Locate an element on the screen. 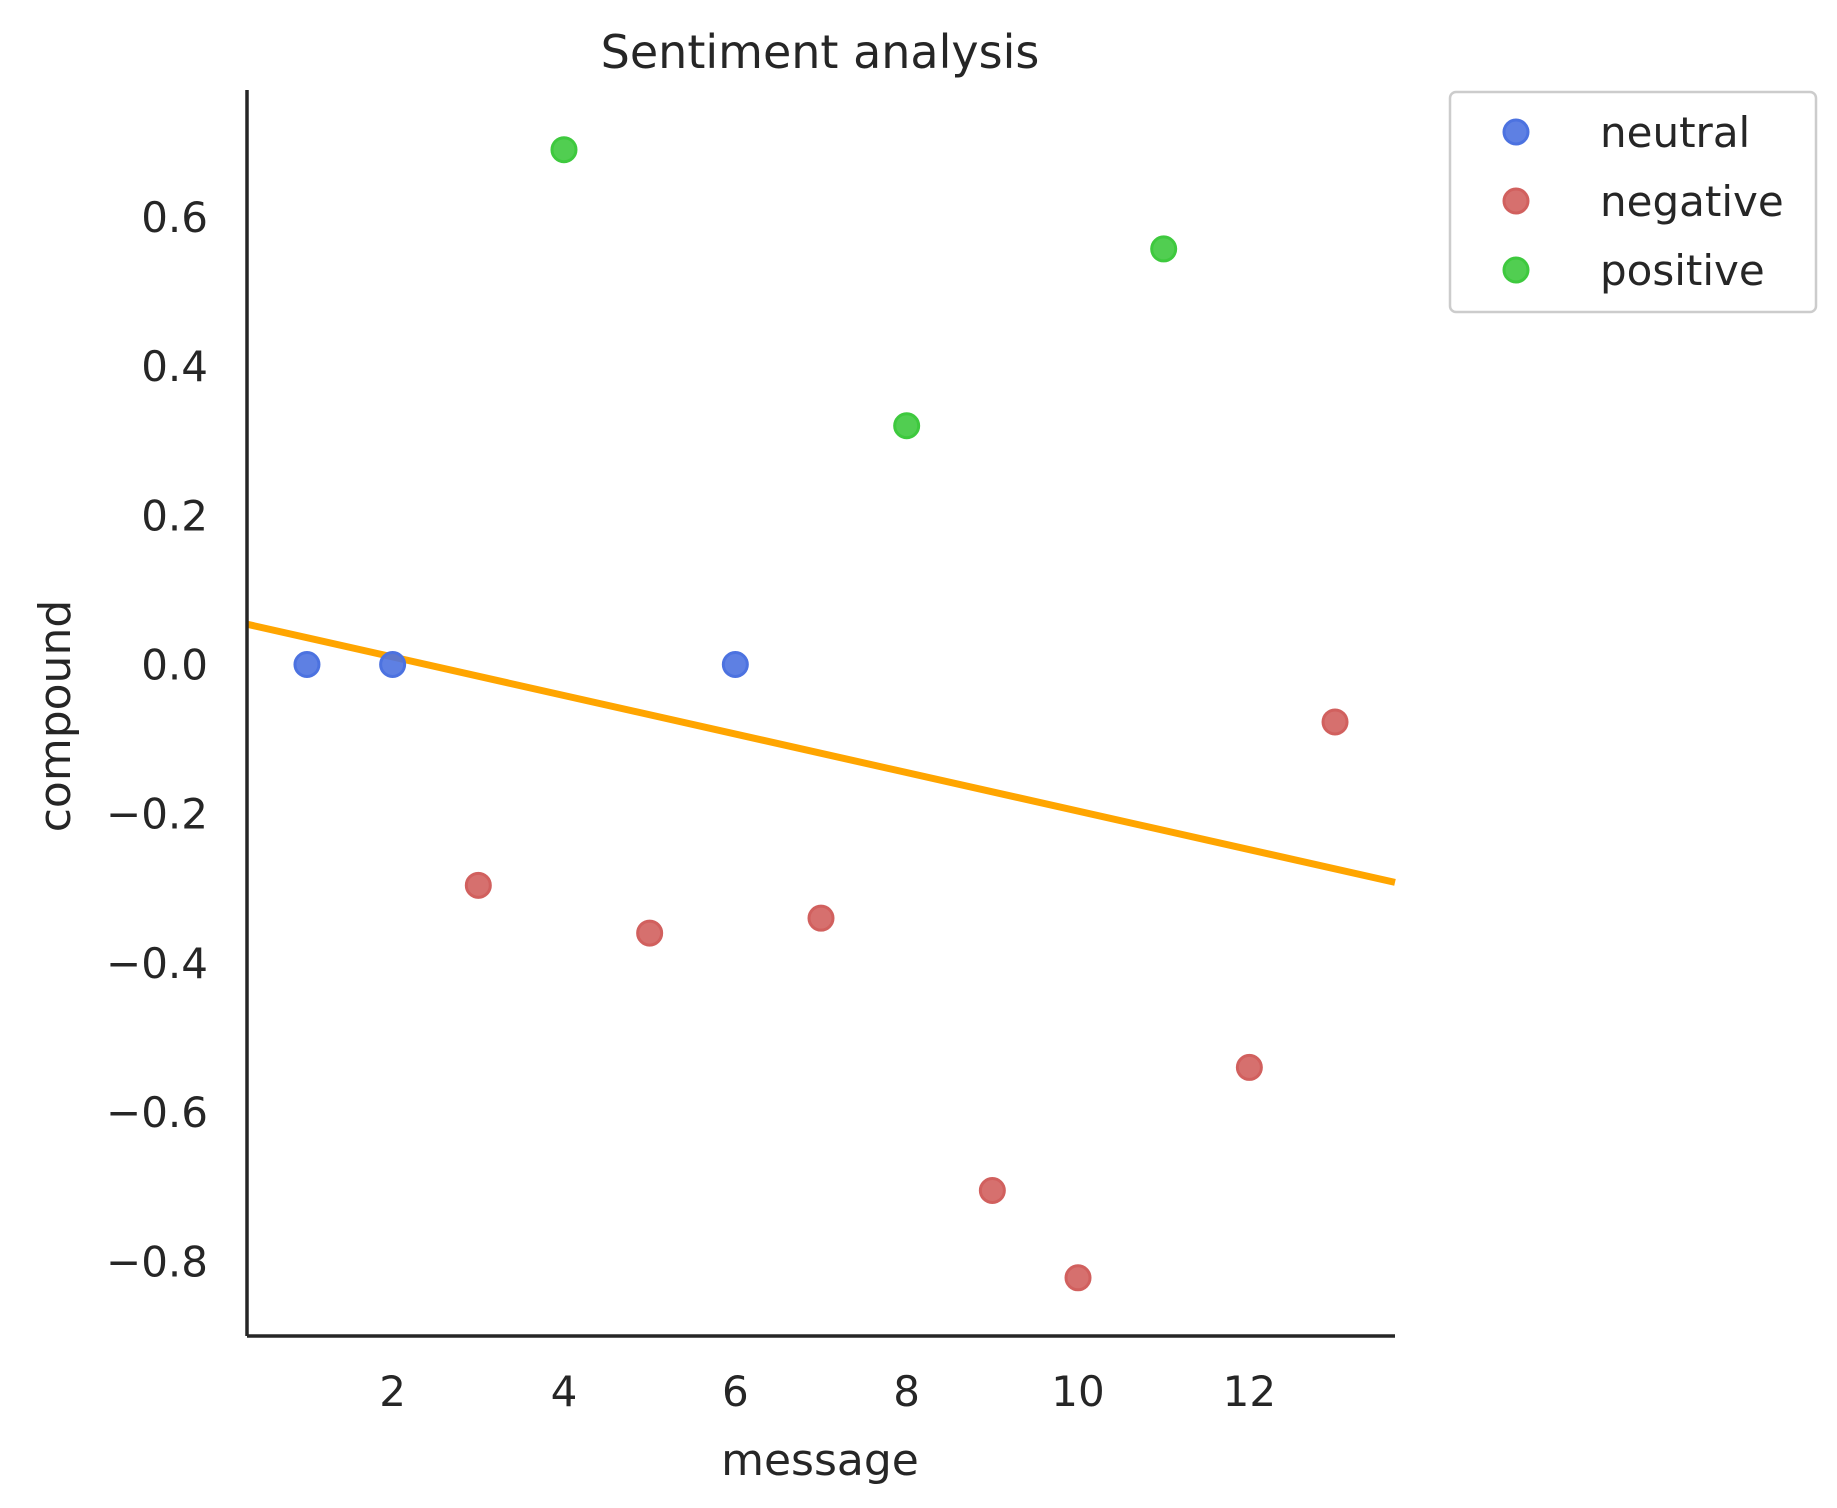  y-tick-label: 0.2 is located at coordinates (174, 515).